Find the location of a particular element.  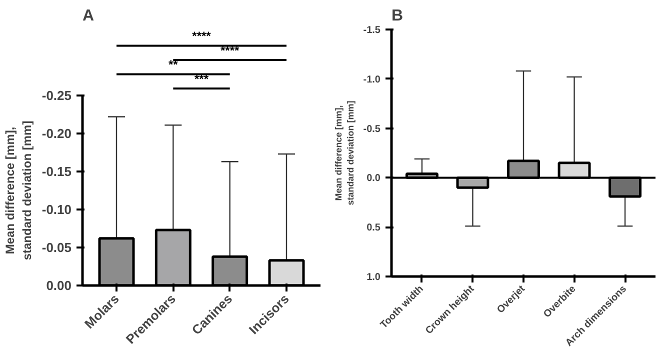

y-tick-label: -1.0 is located at coordinates (372, 80).